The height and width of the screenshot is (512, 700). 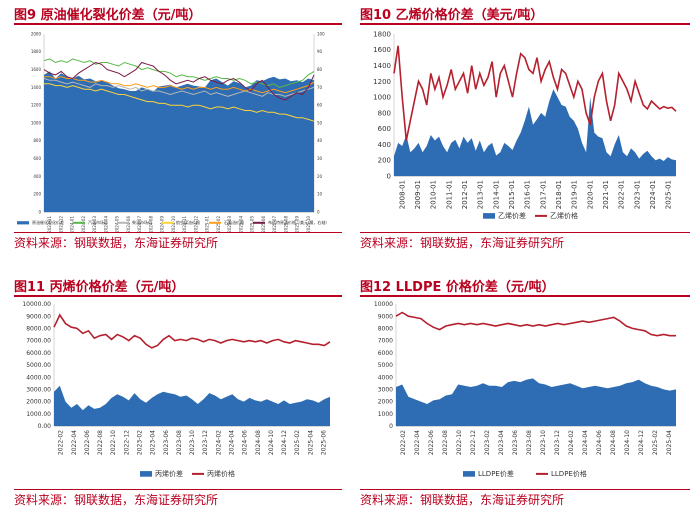 What do you see at coordinates (36, 105) in the screenshot?
I see `y-tick-label: 1200` at bounding box center [36, 105].